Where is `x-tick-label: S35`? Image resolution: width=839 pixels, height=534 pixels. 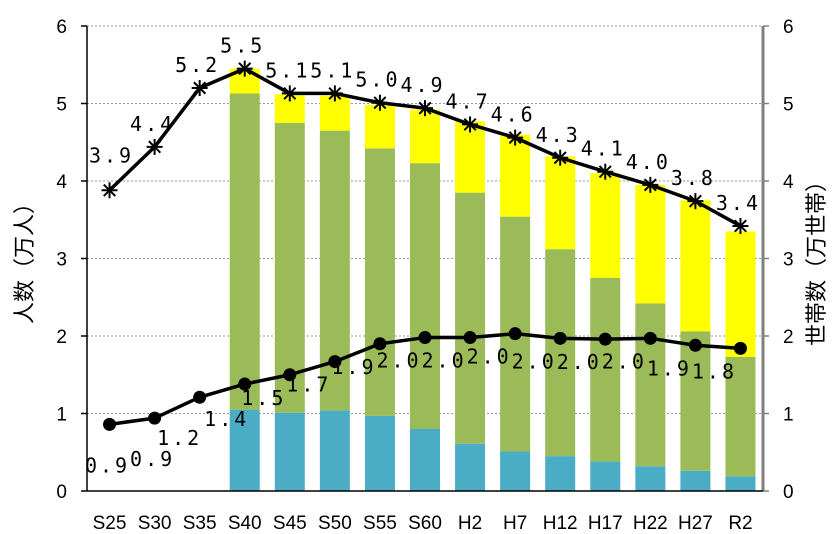
x-tick-label: S35 is located at coordinates (200, 523).